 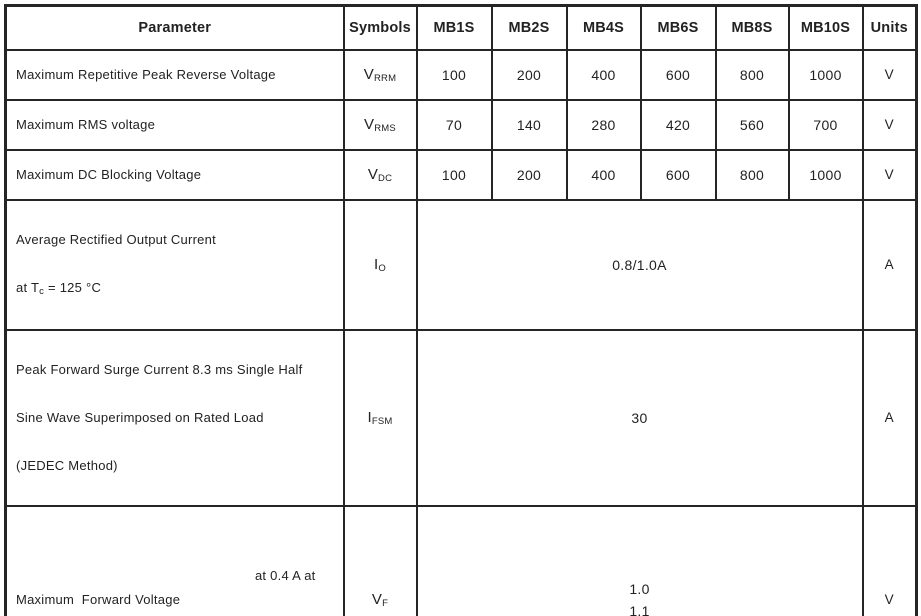 I want to click on param-line-1: Average Rectified Output Current, so click(x=116, y=239).